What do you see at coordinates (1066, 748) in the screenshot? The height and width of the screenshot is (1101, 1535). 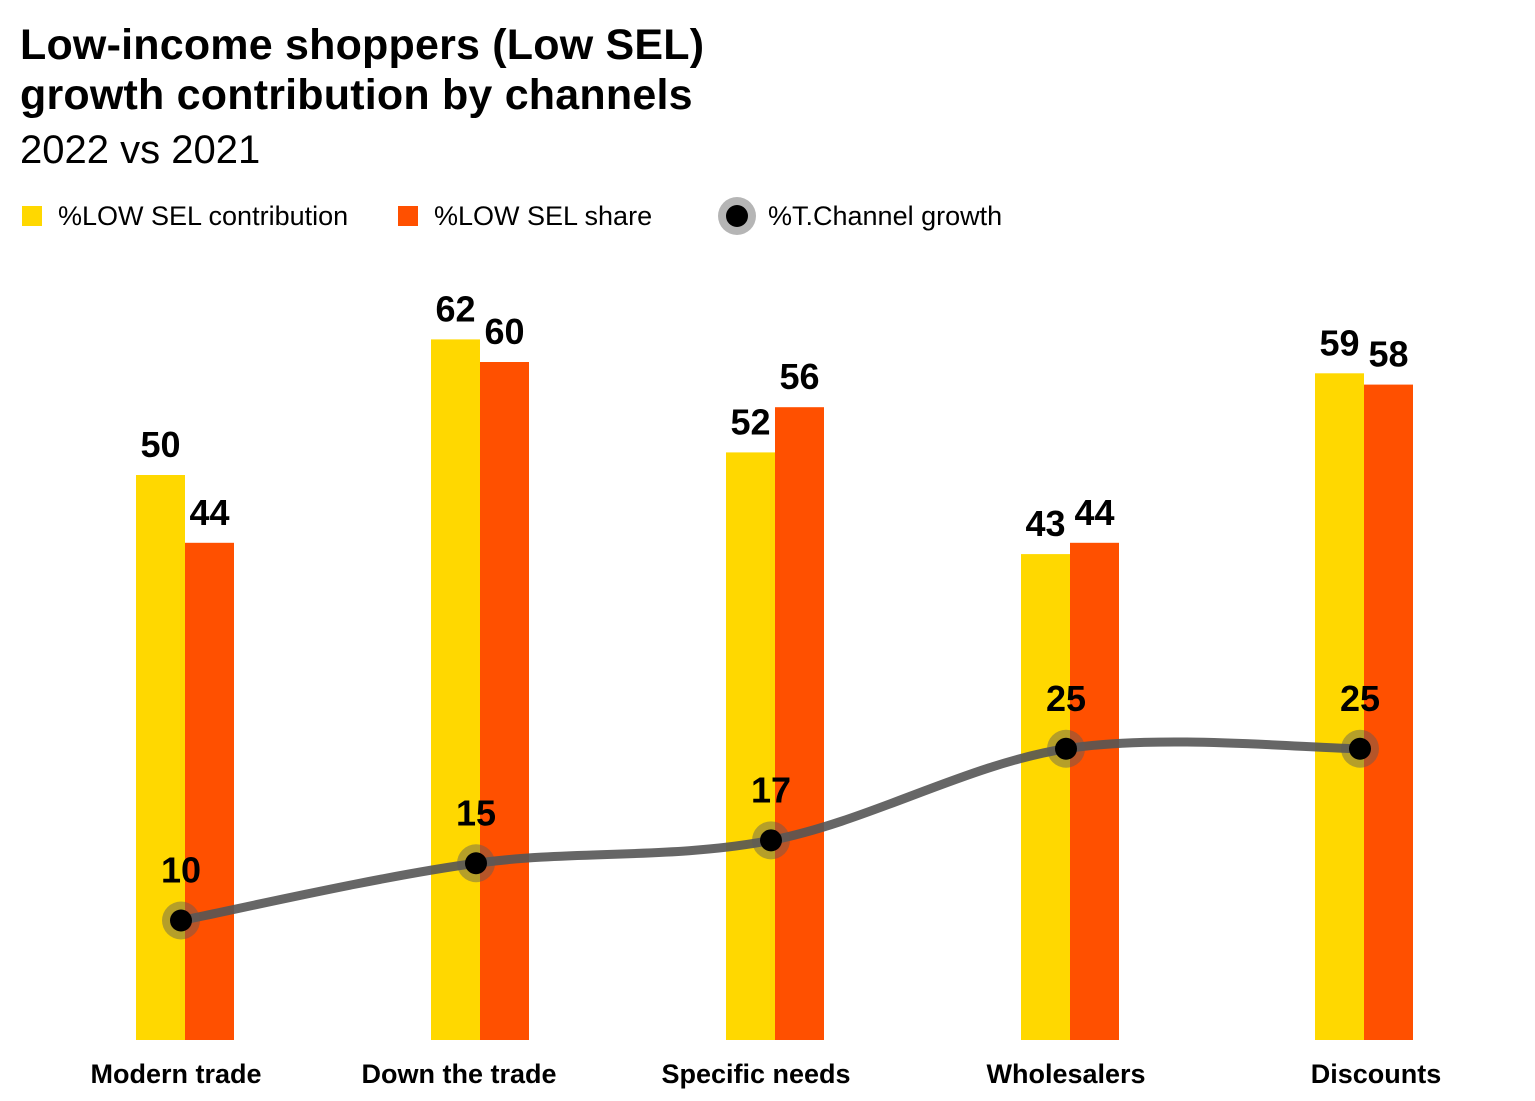 I see `growth-point-wholesalers` at bounding box center [1066, 748].